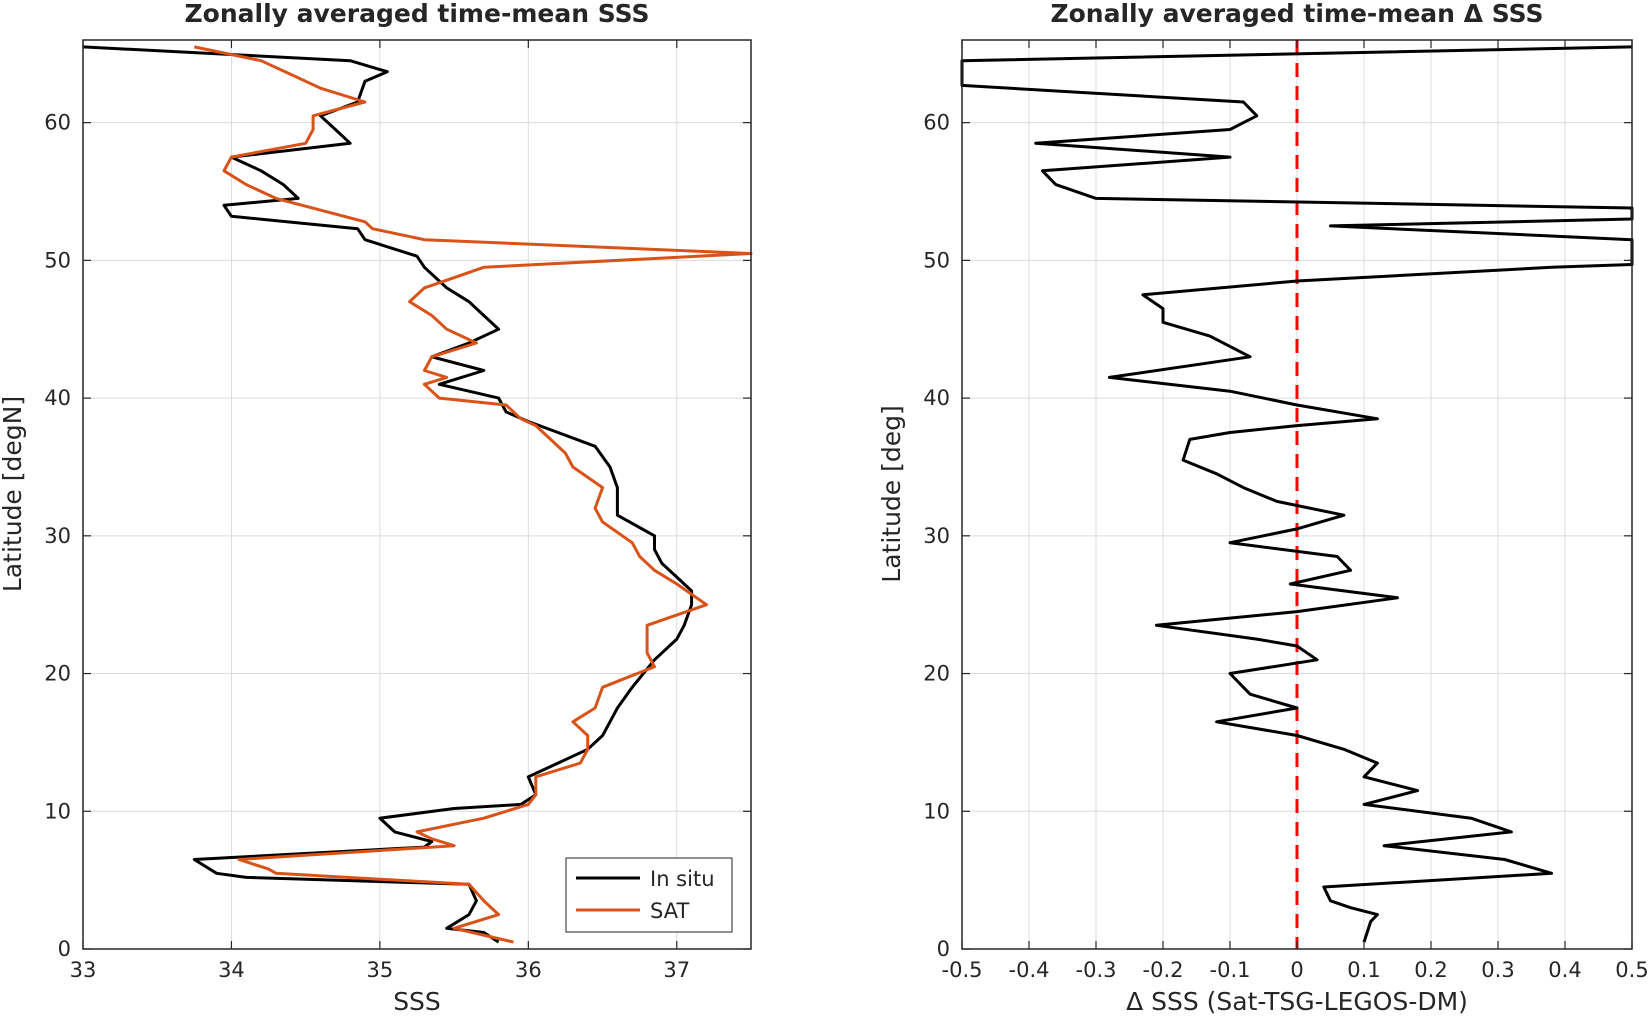 The image size is (1651, 1025). I want to click on legend: In situ SAT, so click(649, 895).